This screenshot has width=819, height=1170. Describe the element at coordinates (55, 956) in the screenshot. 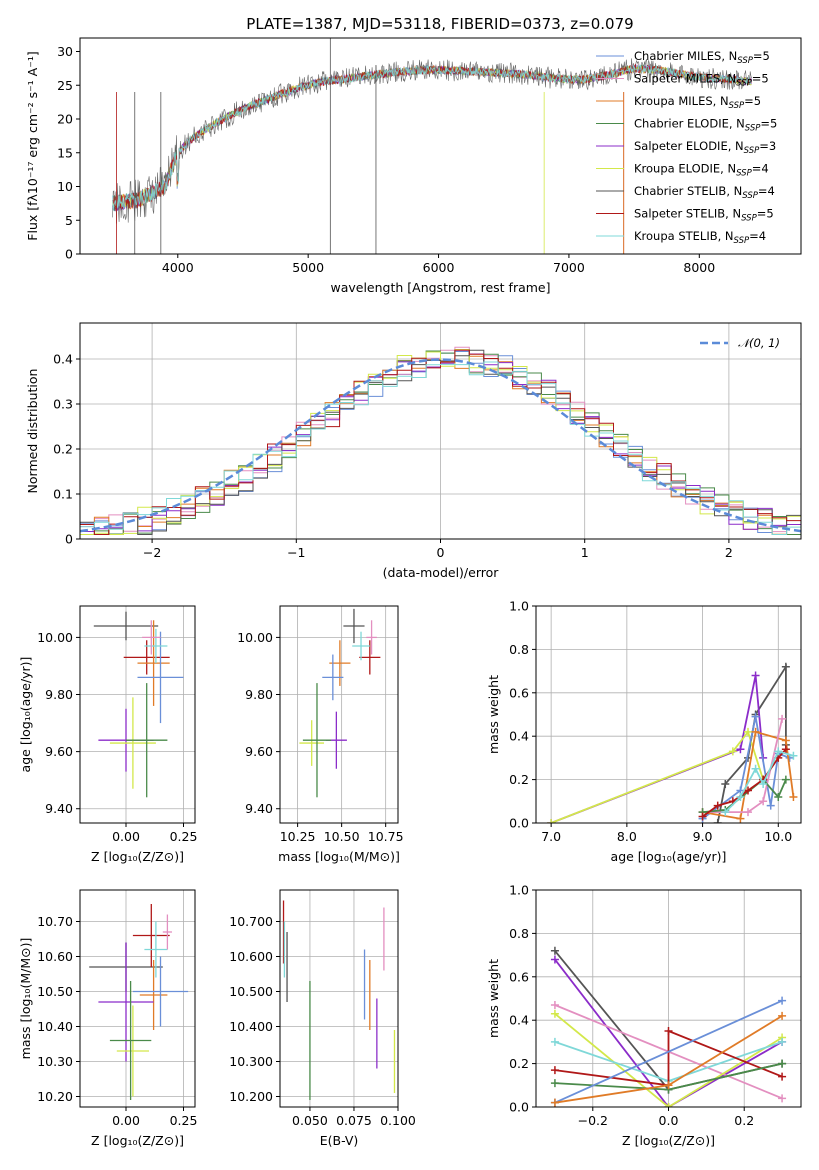

I see `y-tick-label: 10.60` at that location.